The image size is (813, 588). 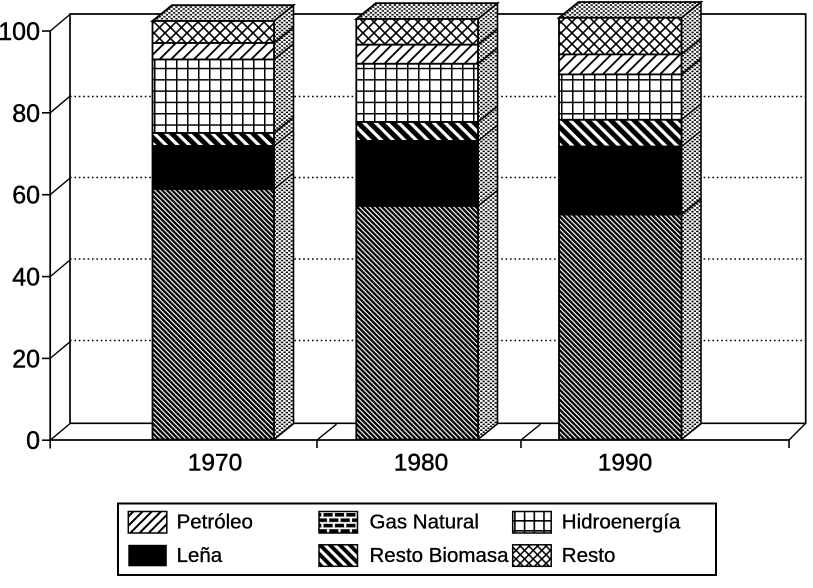 I want to click on svg-text: Resto Biomasa, so click(x=440, y=555).